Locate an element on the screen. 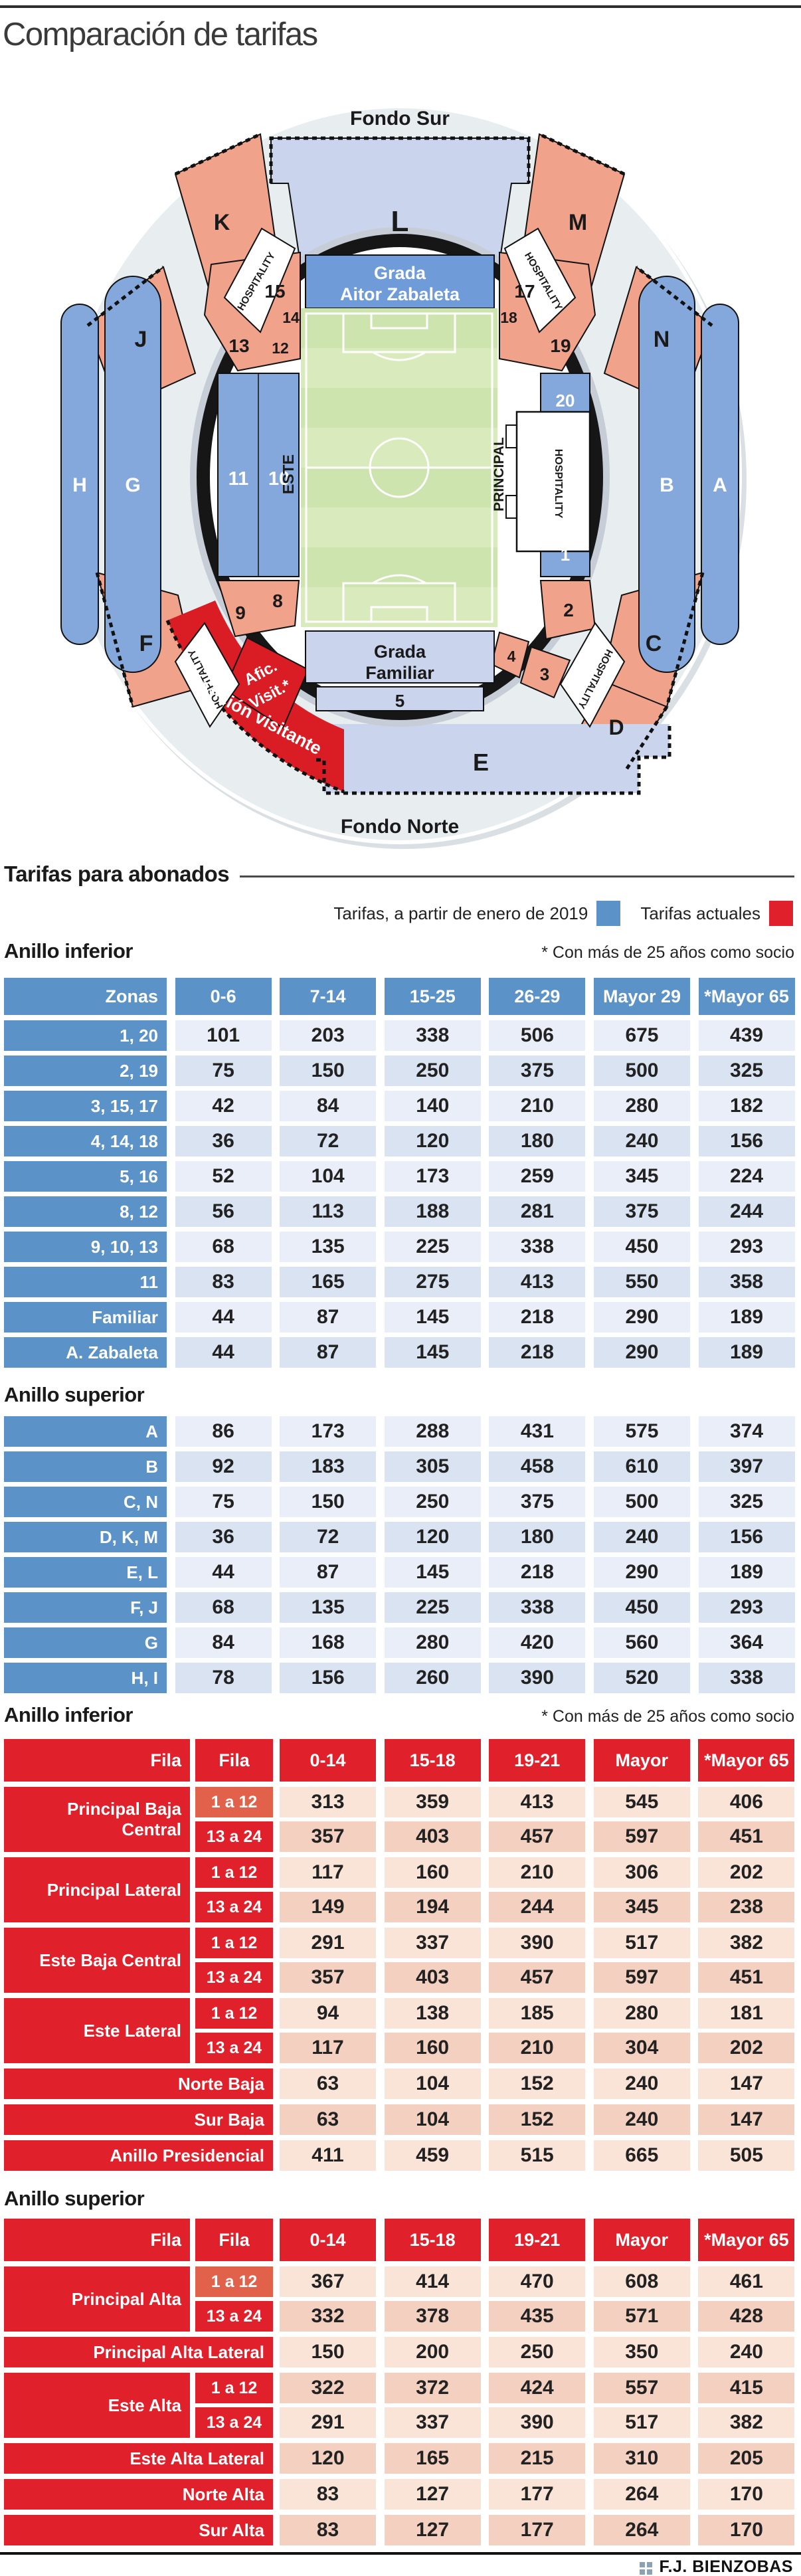  section-n: N is located at coordinates (662, 339).